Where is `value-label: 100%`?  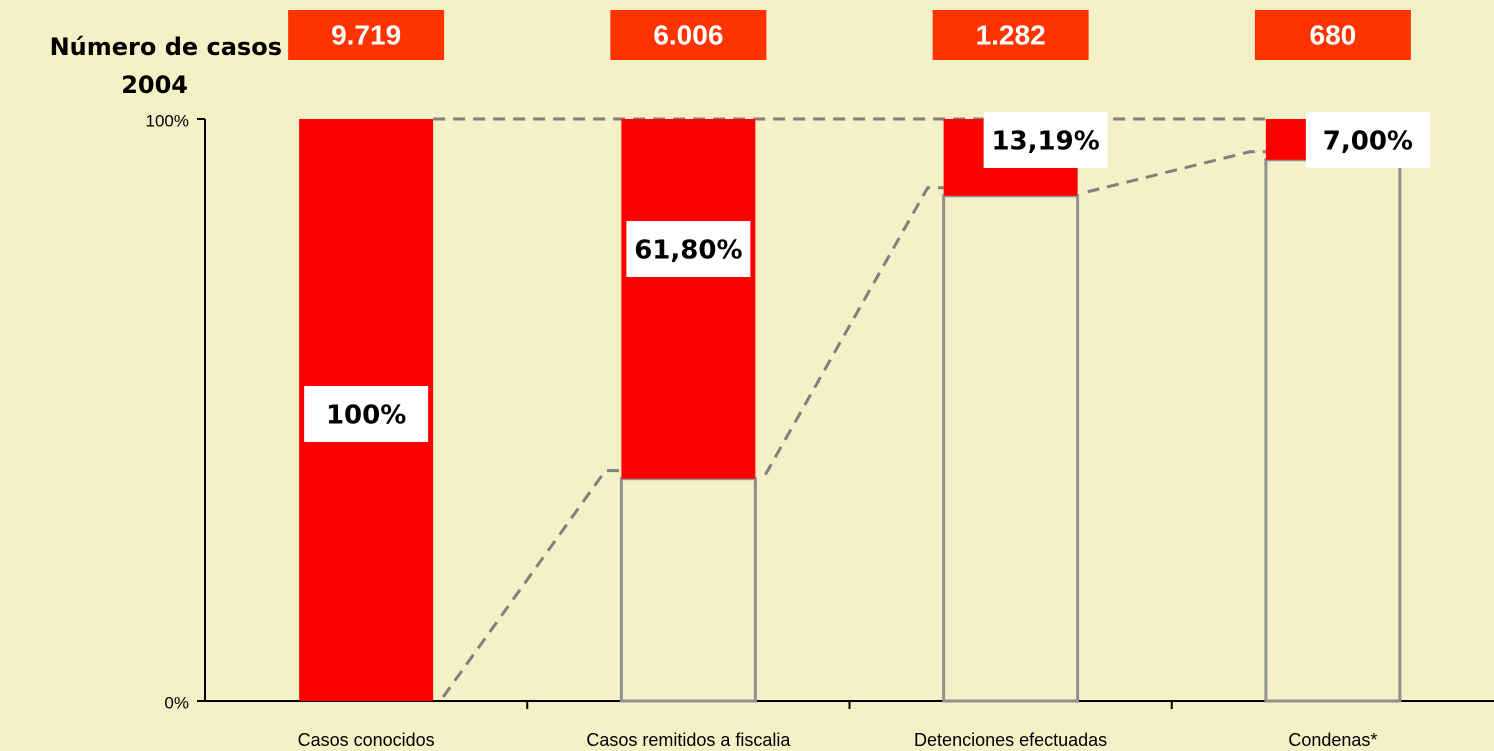
value-label: 100% is located at coordinates (366, 416).